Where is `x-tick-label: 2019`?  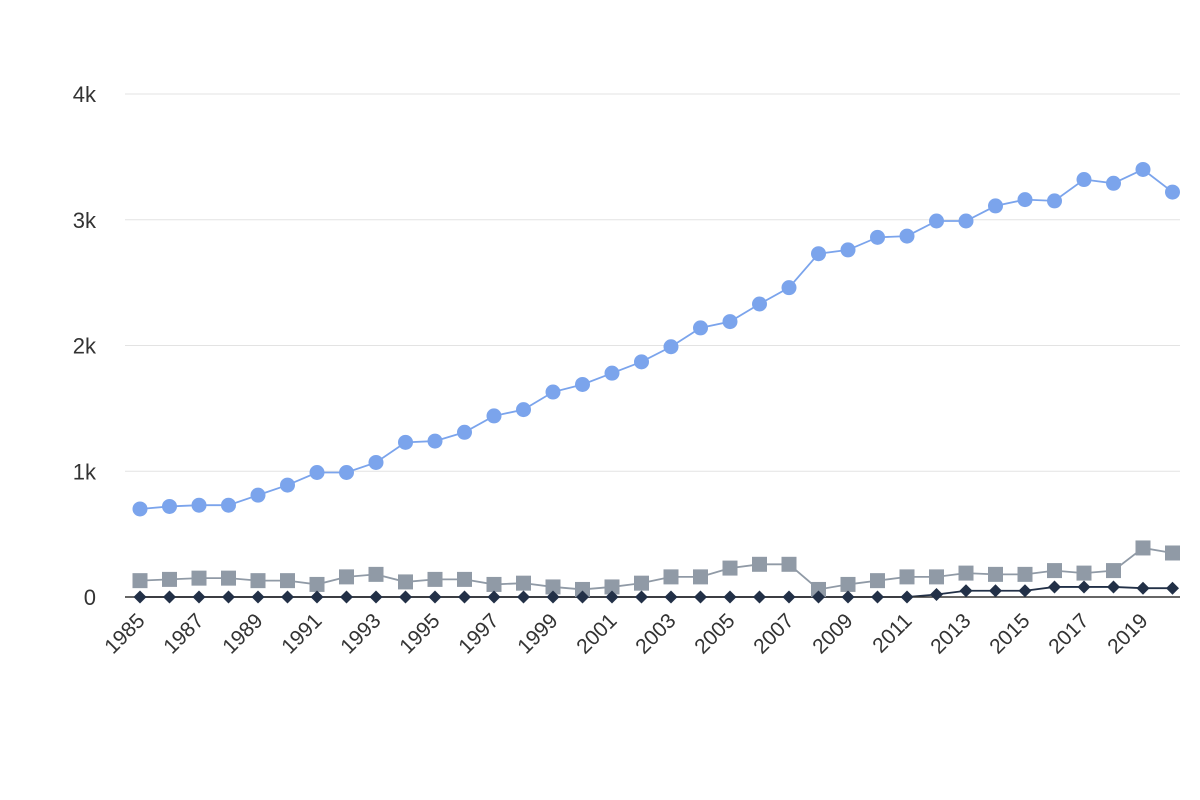
x-tick-label: 2019 is located at coordinates (1127, 633).